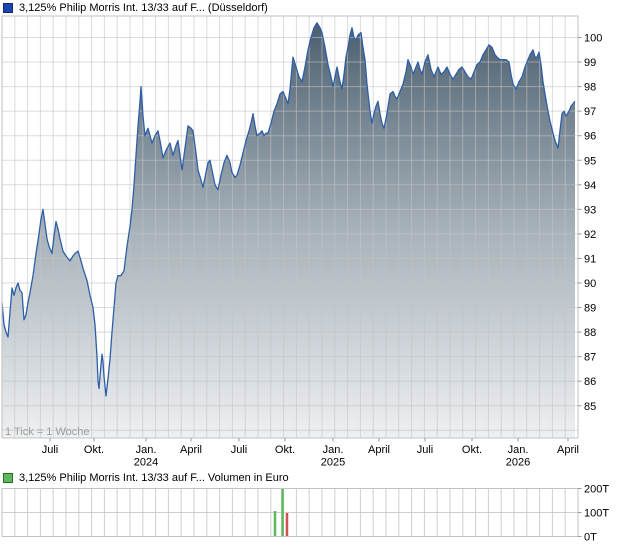 The height and width of the screenshot is (546, 620). Describe the element at coordinates (590, 407) in the screenshot. I see `price-y-tick-label: 85` at that location.